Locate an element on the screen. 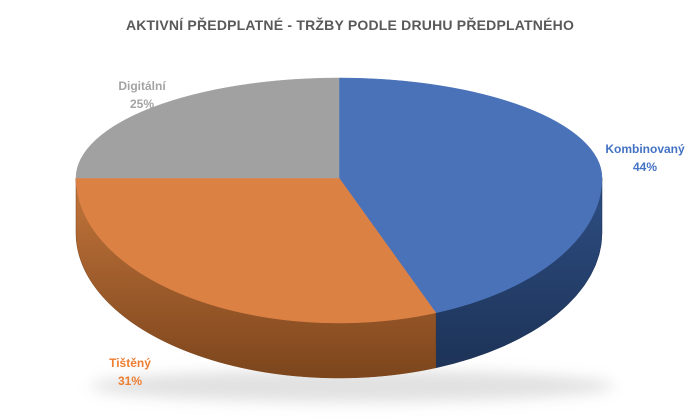  data-label-name: Kombinovaný is located at coordinates (645, 149).